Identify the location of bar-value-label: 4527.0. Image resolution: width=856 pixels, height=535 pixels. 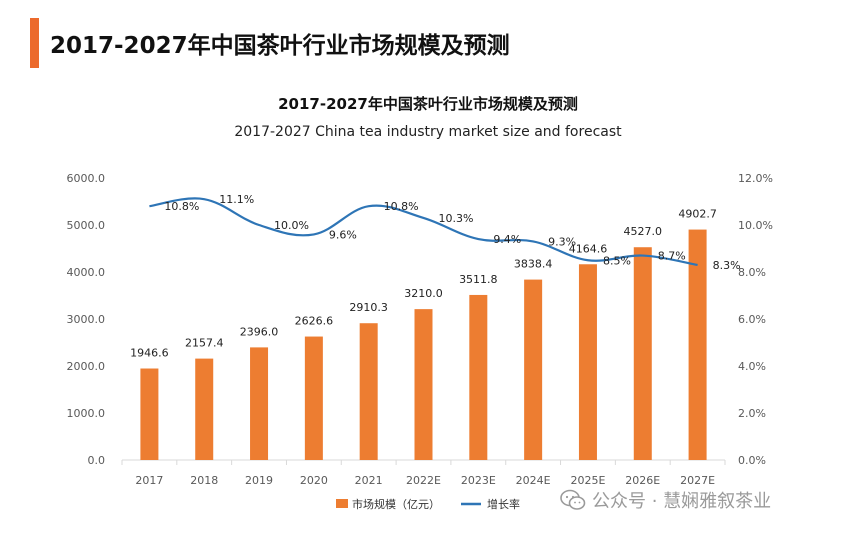
(643, 231).